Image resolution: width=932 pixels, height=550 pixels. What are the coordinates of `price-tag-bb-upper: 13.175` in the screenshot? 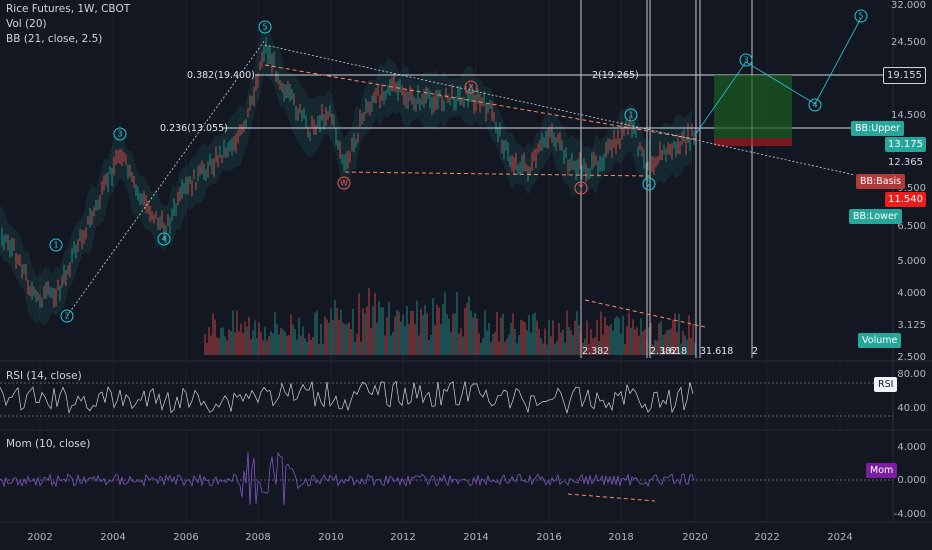 It's located at (905, 144).